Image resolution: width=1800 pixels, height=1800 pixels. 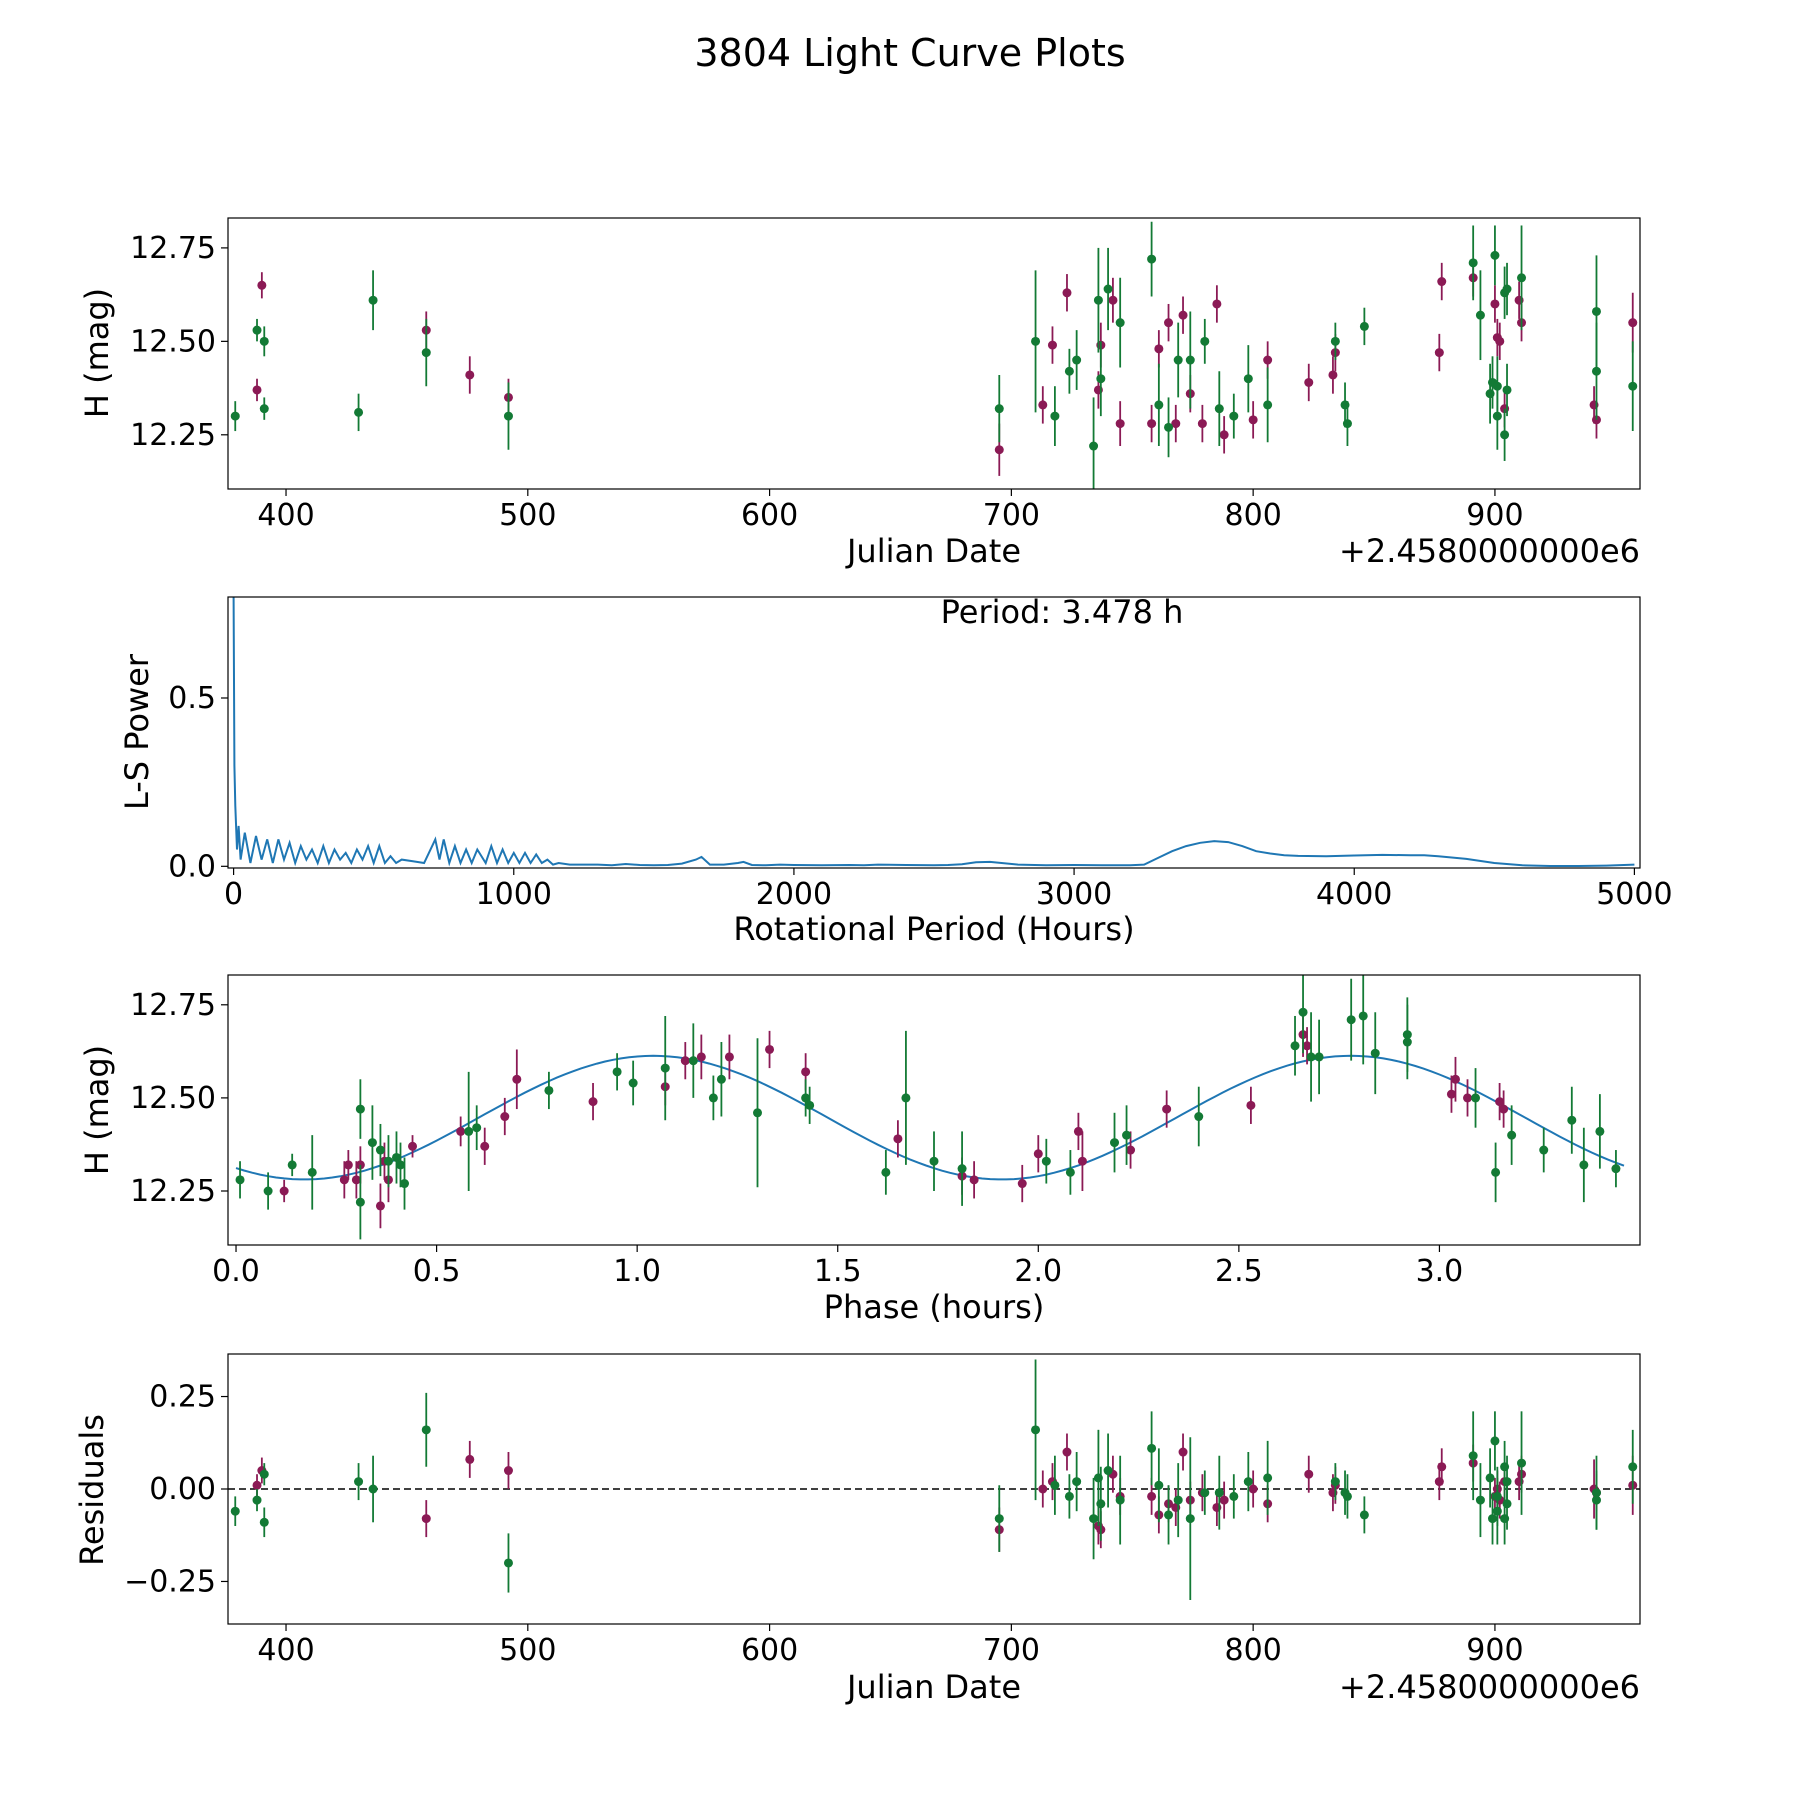 What do you see at coordinates (285, 1650) in the screenshot?
I see `residuals-xtick-label: 400` at bounding box center [285, 1650].